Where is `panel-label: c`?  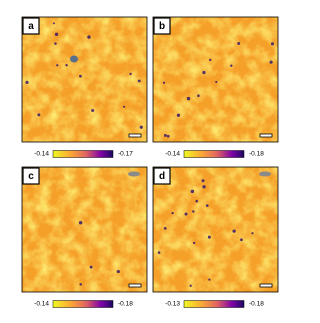 panel-label: c is located at coordinates (31, 176).